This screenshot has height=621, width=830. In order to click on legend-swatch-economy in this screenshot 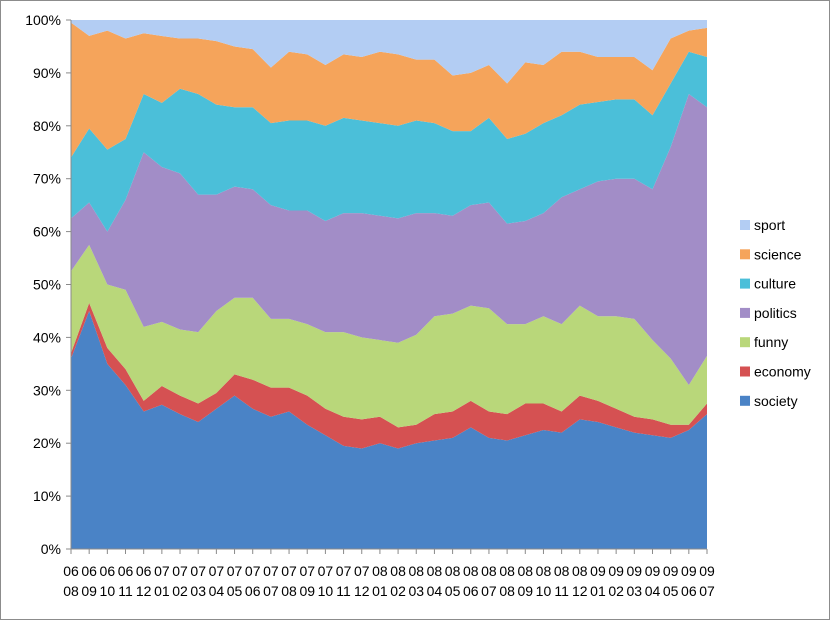, I will do `click(745, 371)`.